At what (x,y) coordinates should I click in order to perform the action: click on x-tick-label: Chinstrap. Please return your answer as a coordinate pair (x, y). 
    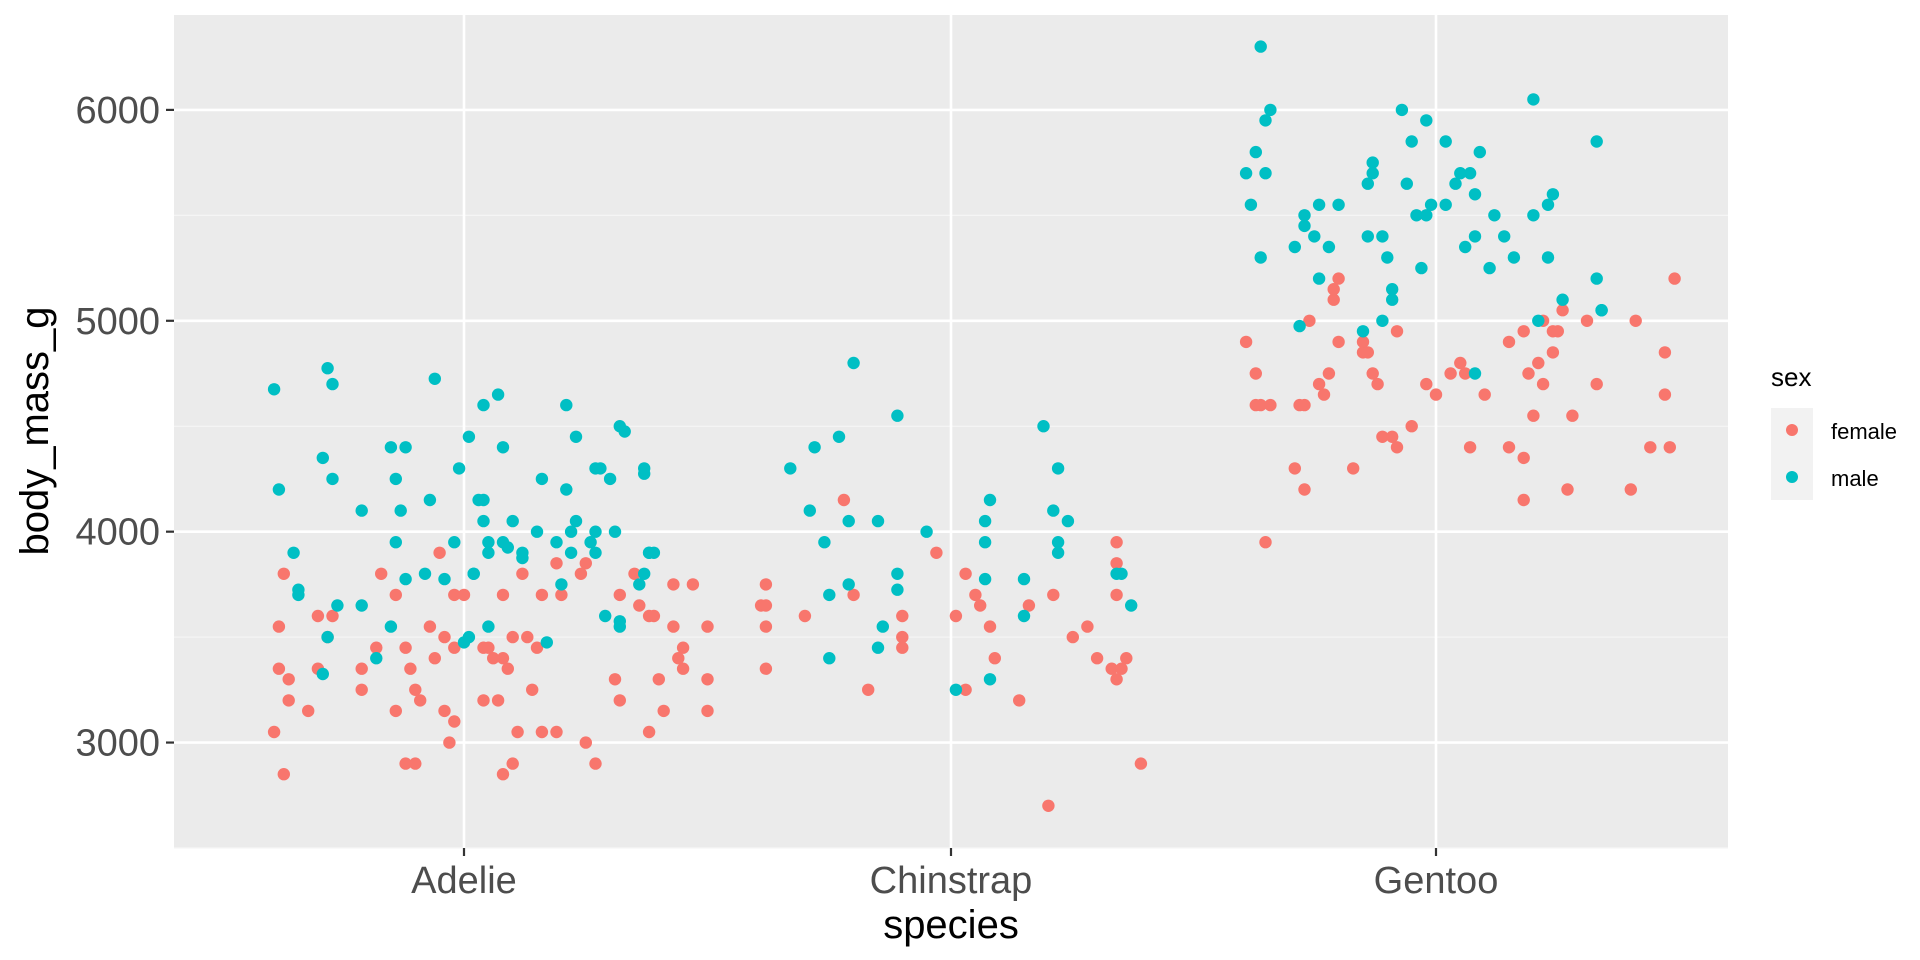
    Looking at the image, I should click on (951, 881).